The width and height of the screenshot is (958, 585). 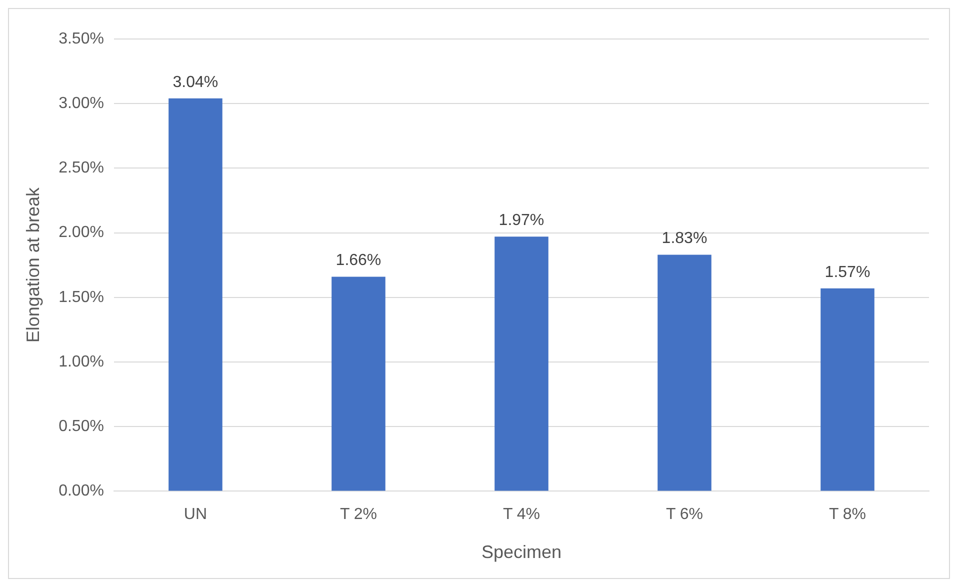 What do you see at coordinates (81, 103) in the screenshot?
I see `y-tick-label: 3.00%` at bounding box center [81, 103].